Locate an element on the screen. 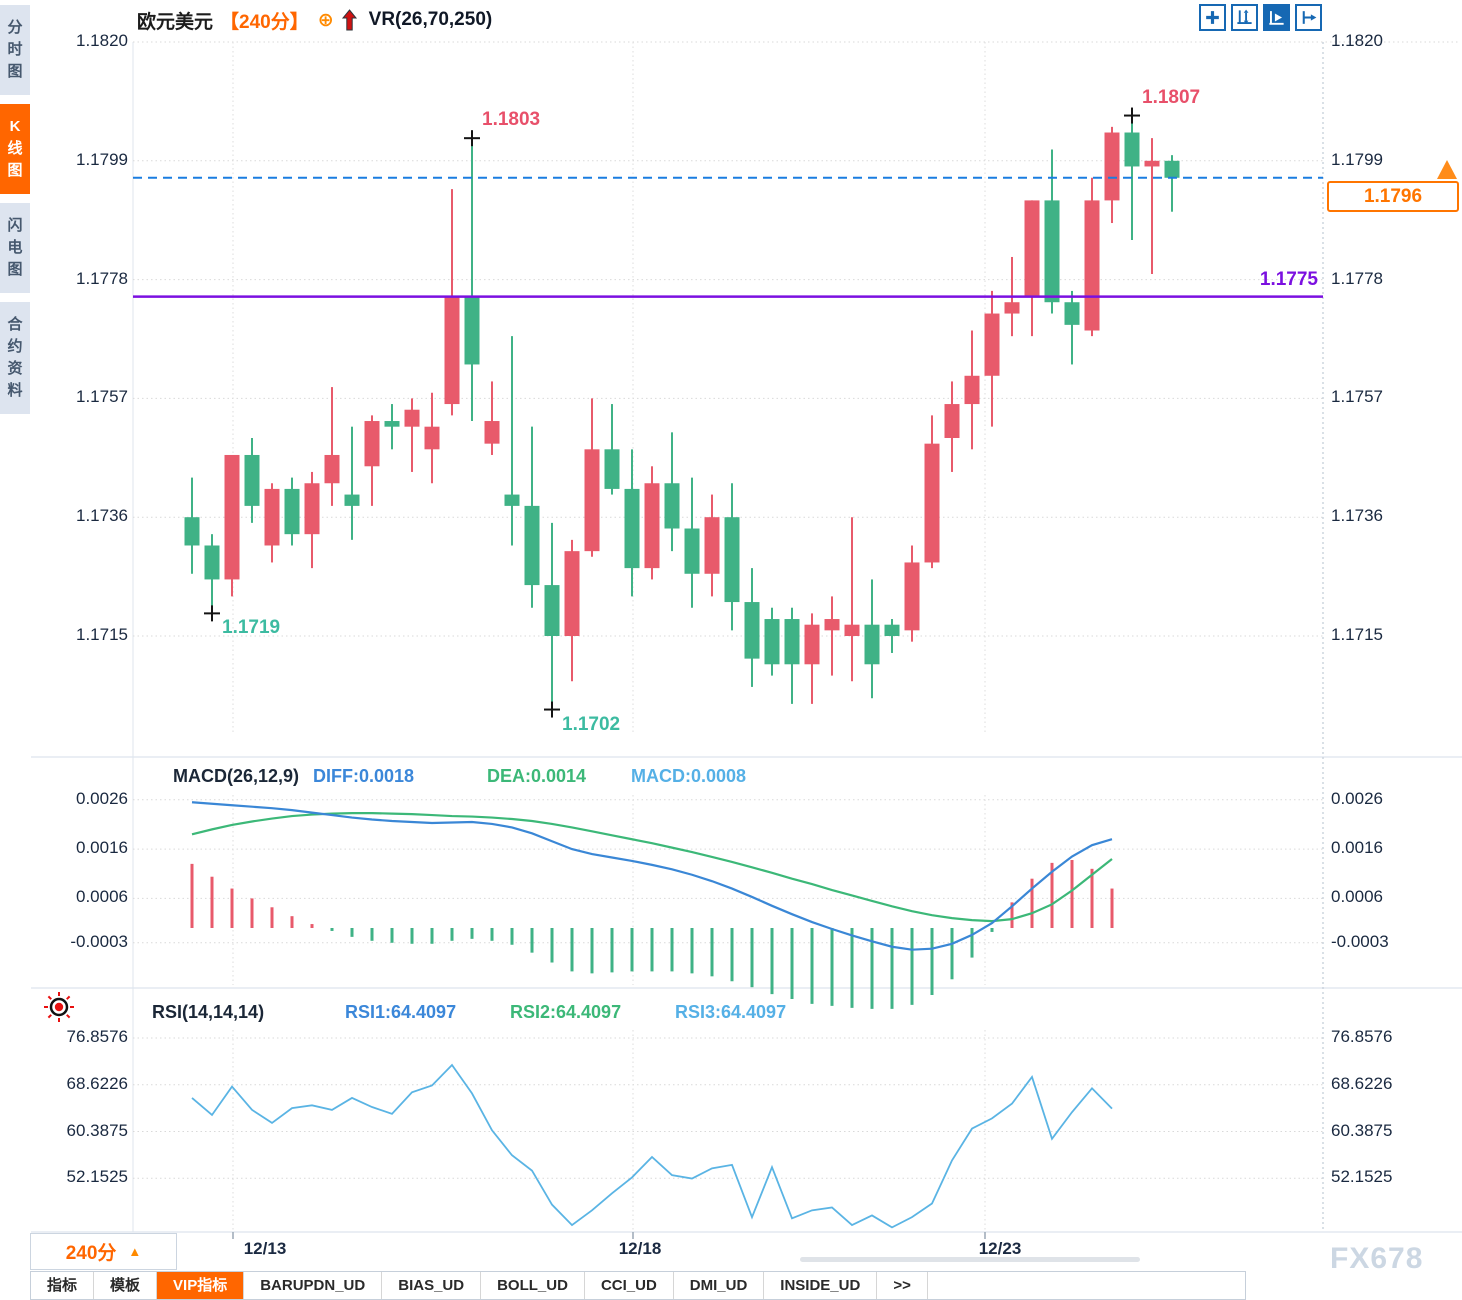 The image size is (1462, 1300). add-indicator-icon: ⊕ is located at coordinates (325, 20).